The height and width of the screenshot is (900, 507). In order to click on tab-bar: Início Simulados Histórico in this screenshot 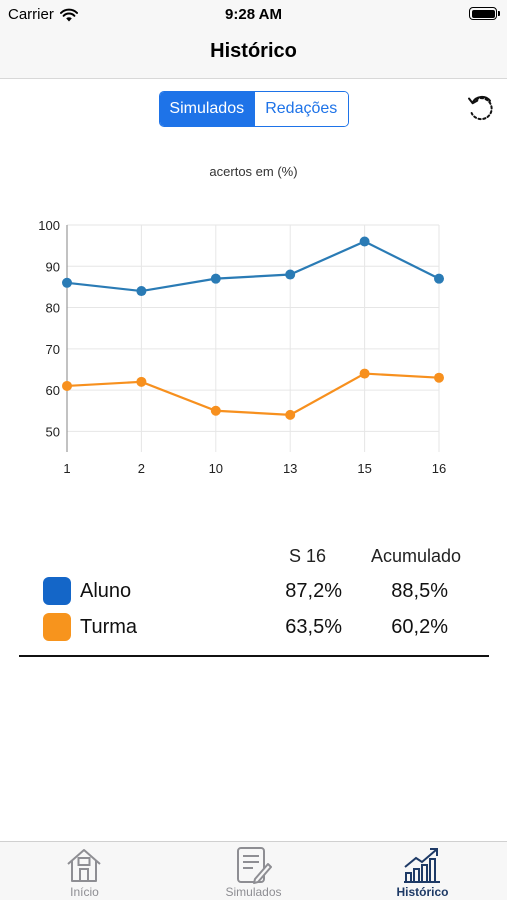, I will do `click(253, 870)`.